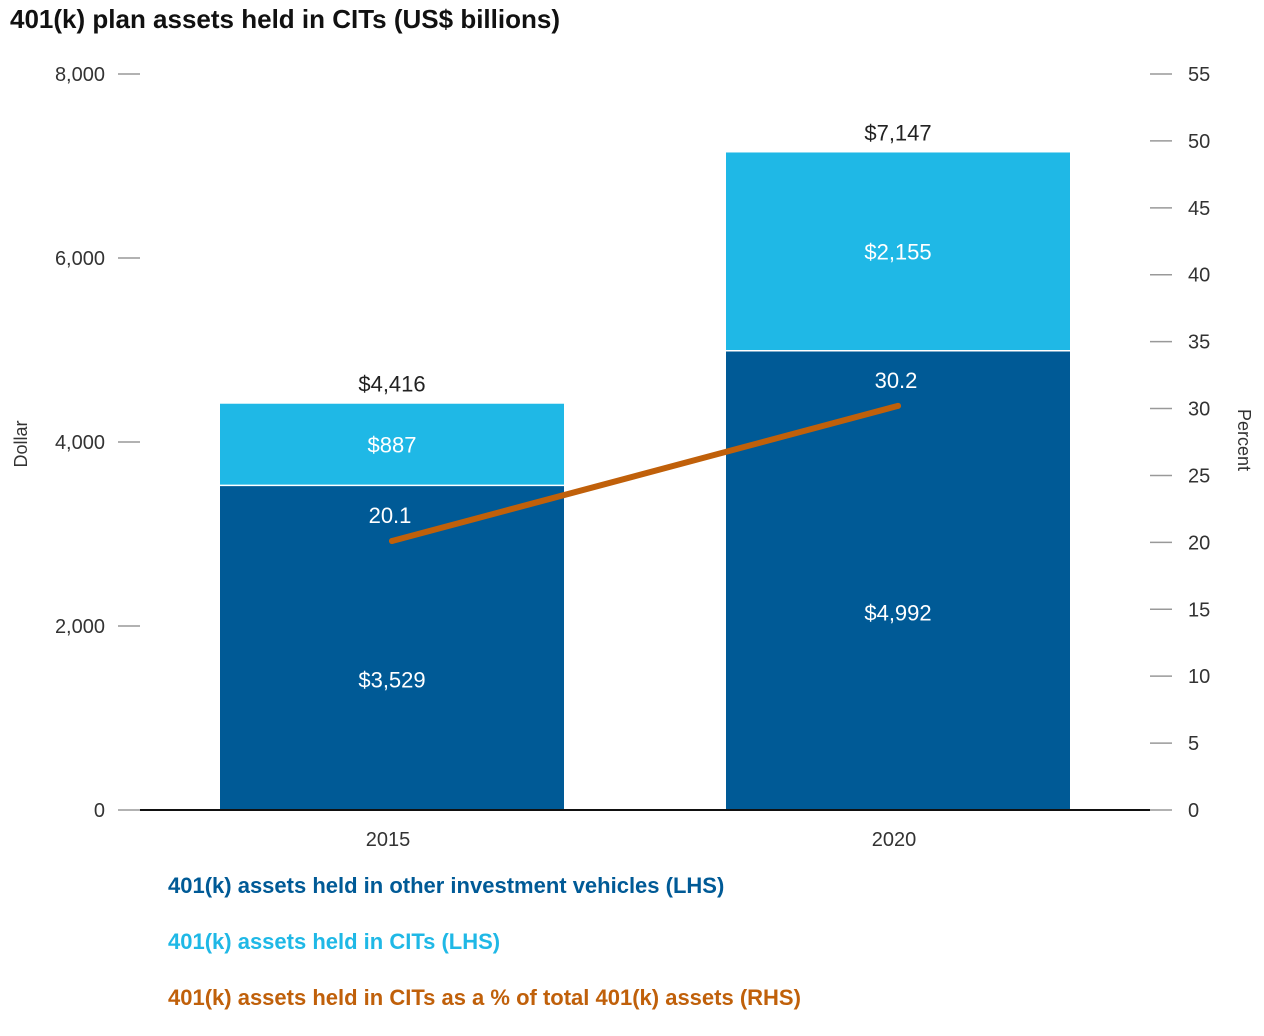 This screenshot has height=1036, width=1264. What do you see at coordinates (1199, 142) in the screenshot?
I see `y2-tick-label: 50` at bounding box center [1199, 142].